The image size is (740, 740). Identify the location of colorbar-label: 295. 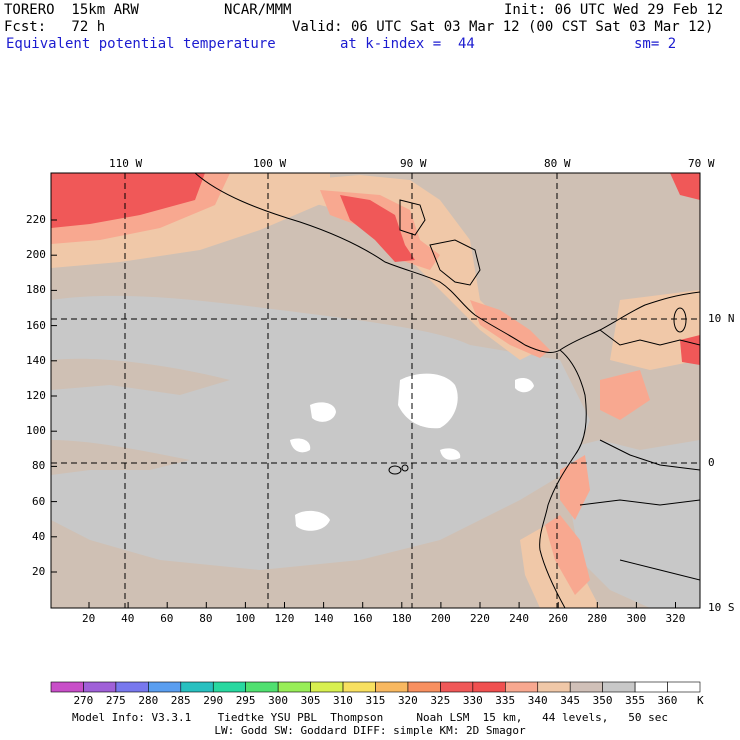
(245, 700).